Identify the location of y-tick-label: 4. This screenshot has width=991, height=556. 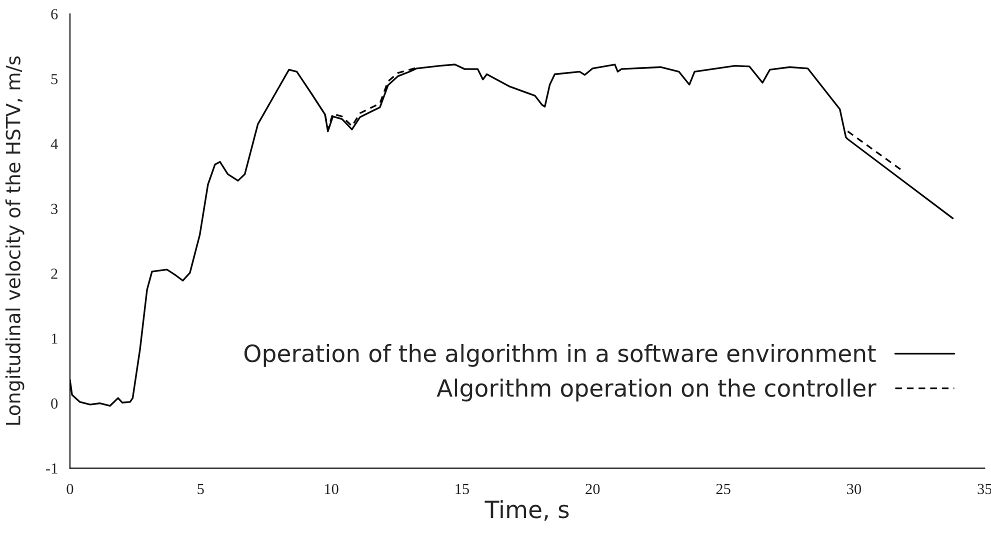
(54, 143).